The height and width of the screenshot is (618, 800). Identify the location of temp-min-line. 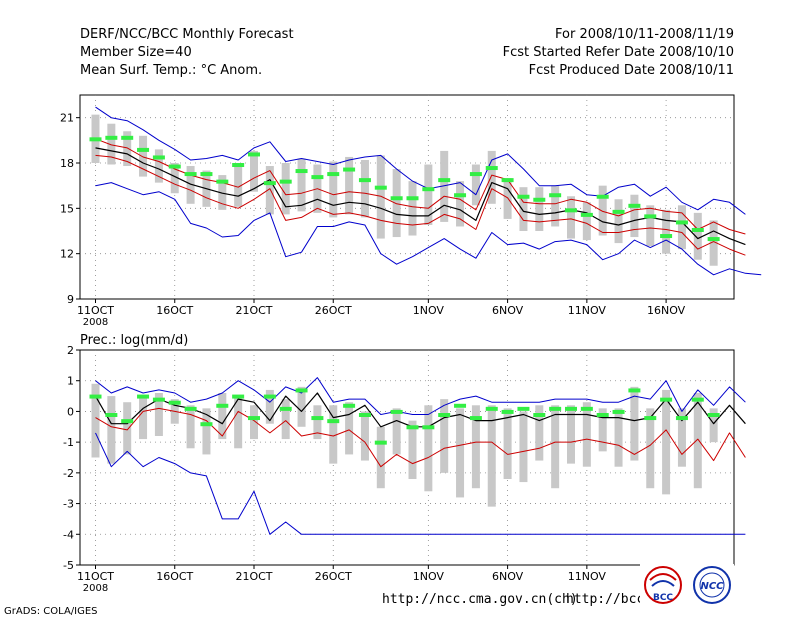
(428, 229).